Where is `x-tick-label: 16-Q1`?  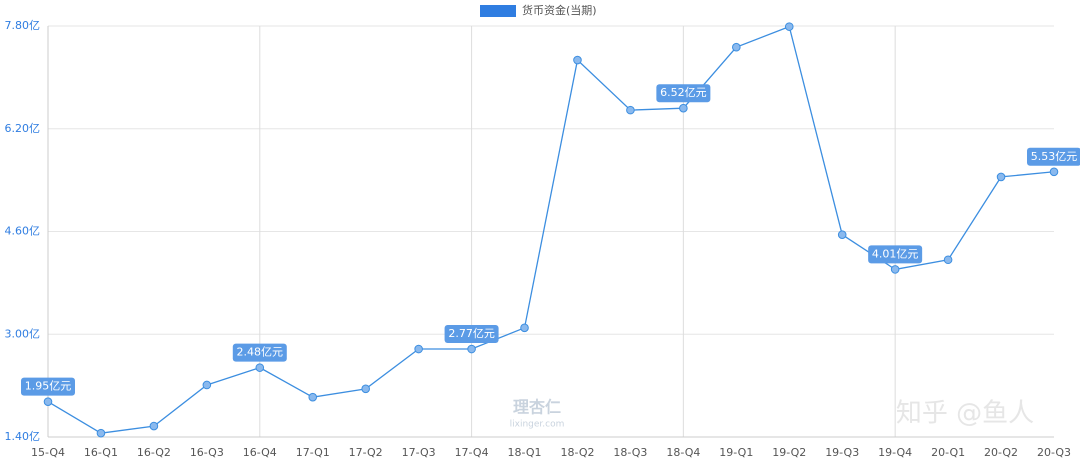 x-tick-label: 16-Q1 is located at coordinates (101, 452).